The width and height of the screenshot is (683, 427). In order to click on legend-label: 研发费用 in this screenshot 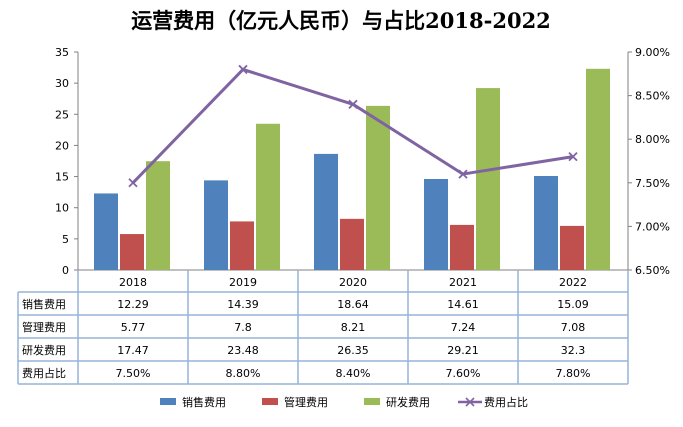, I will do `click(408, 402)`.